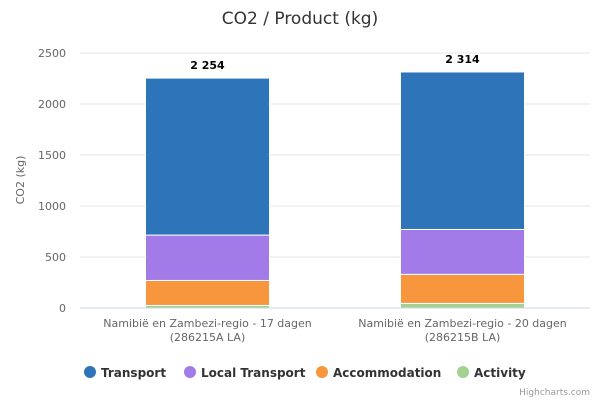  I want to click on y-tick-label: 0, so click(62, 308).